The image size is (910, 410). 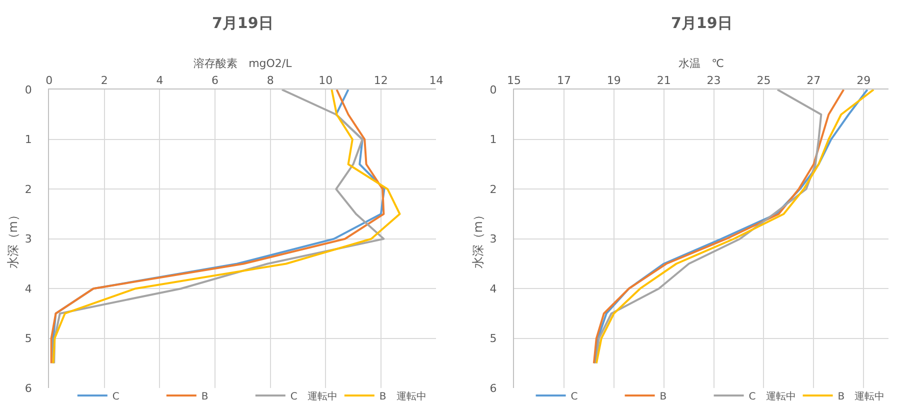 I want to click on x-tick-label: 27, so click(x=813, y=81).